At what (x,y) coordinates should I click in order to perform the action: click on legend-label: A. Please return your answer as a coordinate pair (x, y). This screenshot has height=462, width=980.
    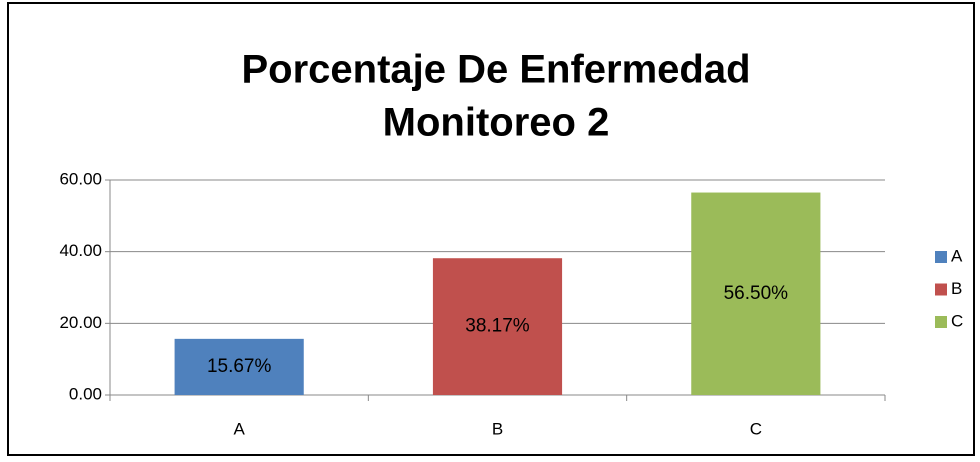
    Looking at the image, I should click on (957, 255).